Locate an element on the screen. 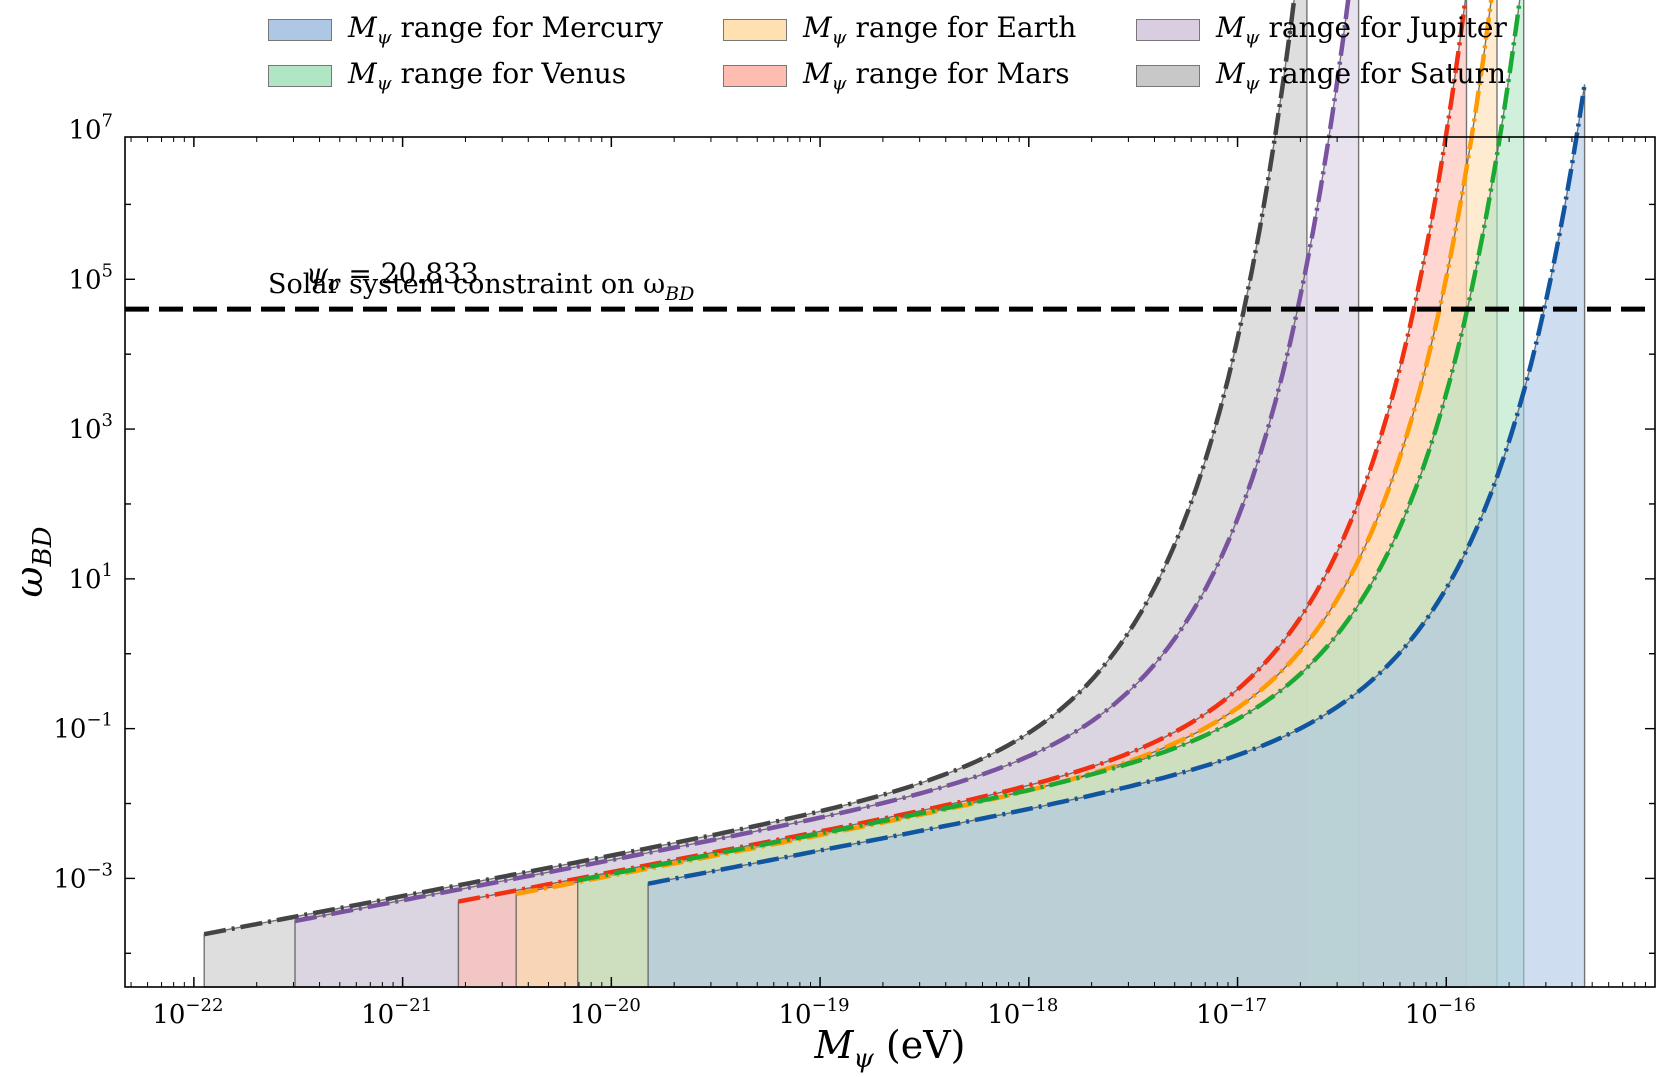 Image resolution: width=1661 pixels, height=1077 pixels. x-tick-label: 10−21 is located at coordinates (396, 1012).